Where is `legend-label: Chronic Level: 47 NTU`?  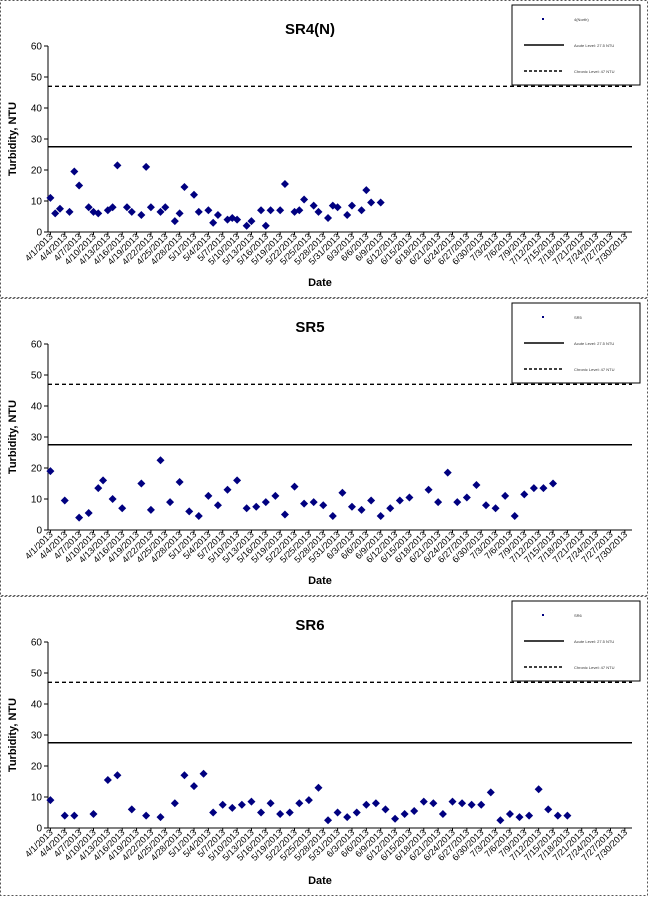 legend-label: Chronic Level: 47 NTU is located at coordinates (594, 369).